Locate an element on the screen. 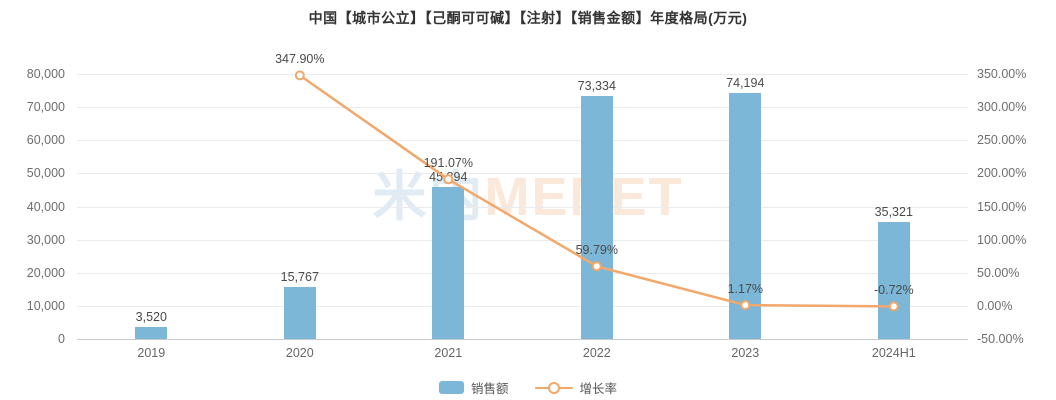  y-axis-tick-left: 20,000 is located at coordinates (45, 272).